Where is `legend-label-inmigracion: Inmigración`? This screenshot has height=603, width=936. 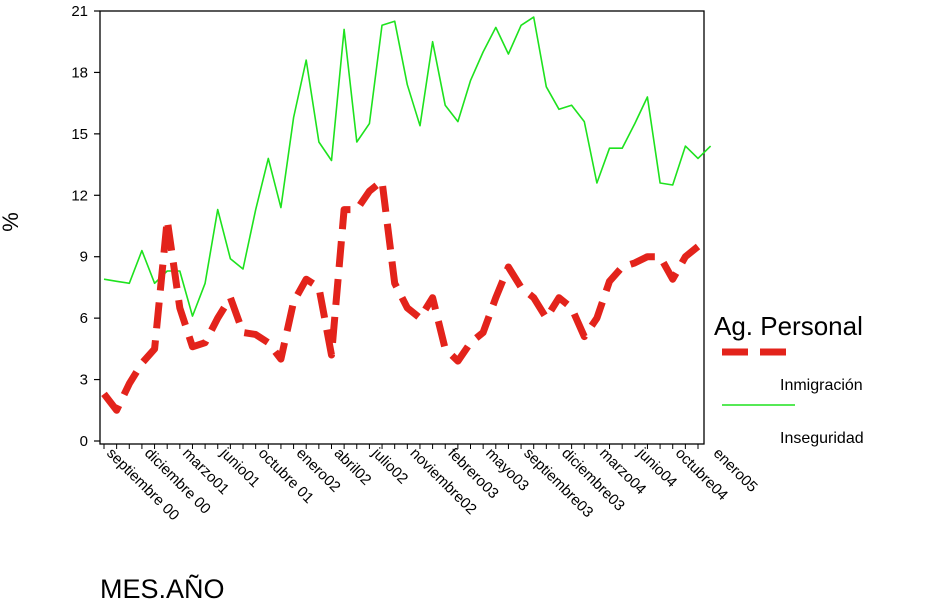
legend-label-inmigracion: Inmigración is located at coordinates (821, 385).